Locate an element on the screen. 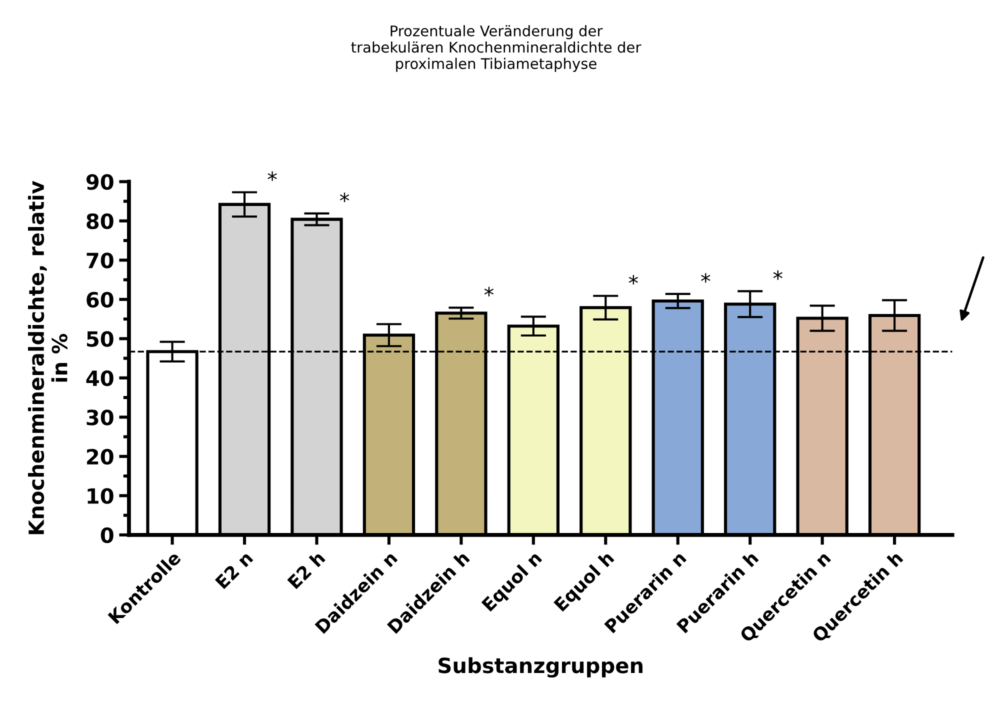  y-tick-label: 40 is located at coordinates (100, 378).